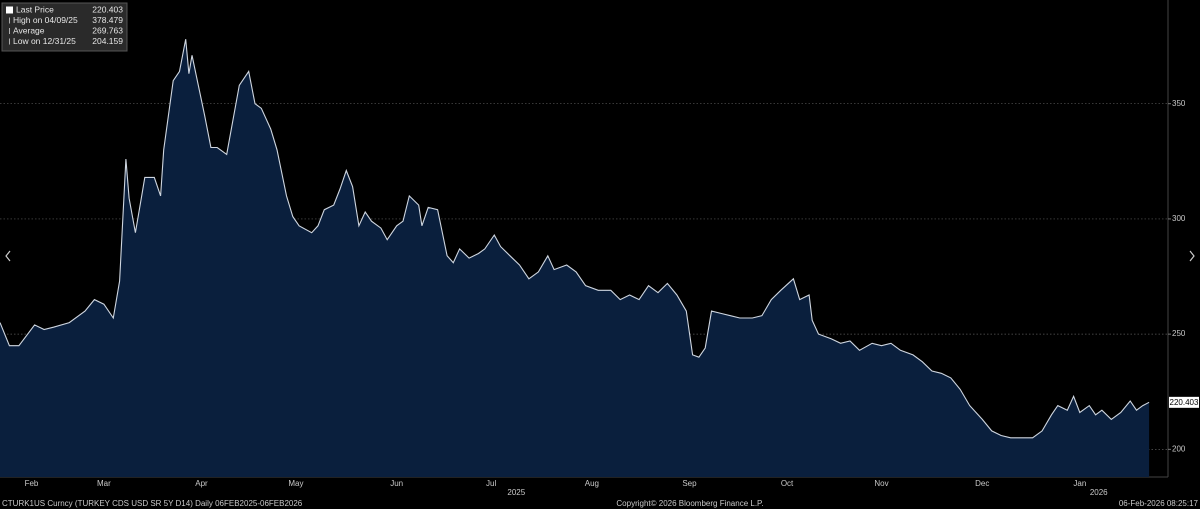  What do you see at coordinates (8, 256) in the screenshot?
I see `nav-left` at bounding box center [8, 256].